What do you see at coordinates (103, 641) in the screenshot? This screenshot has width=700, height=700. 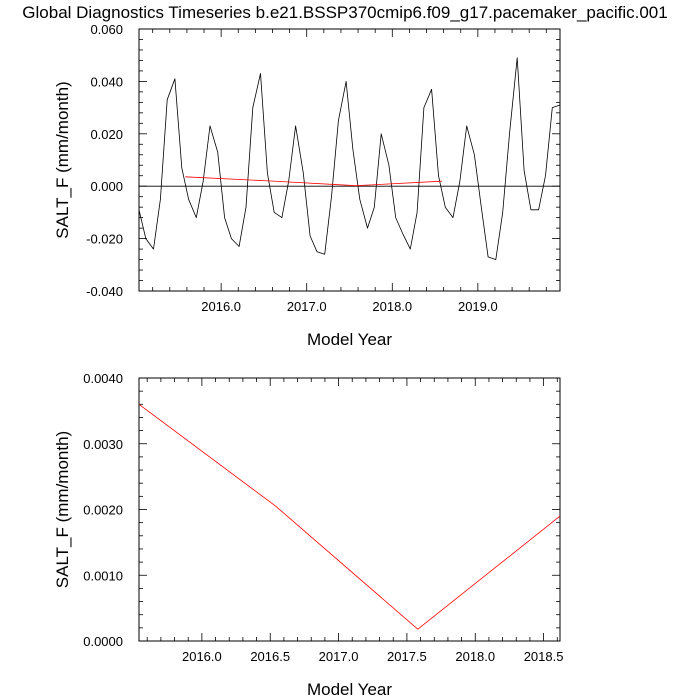 I see `y-tick-label: 0.0000` at bounding box center [103, 641].